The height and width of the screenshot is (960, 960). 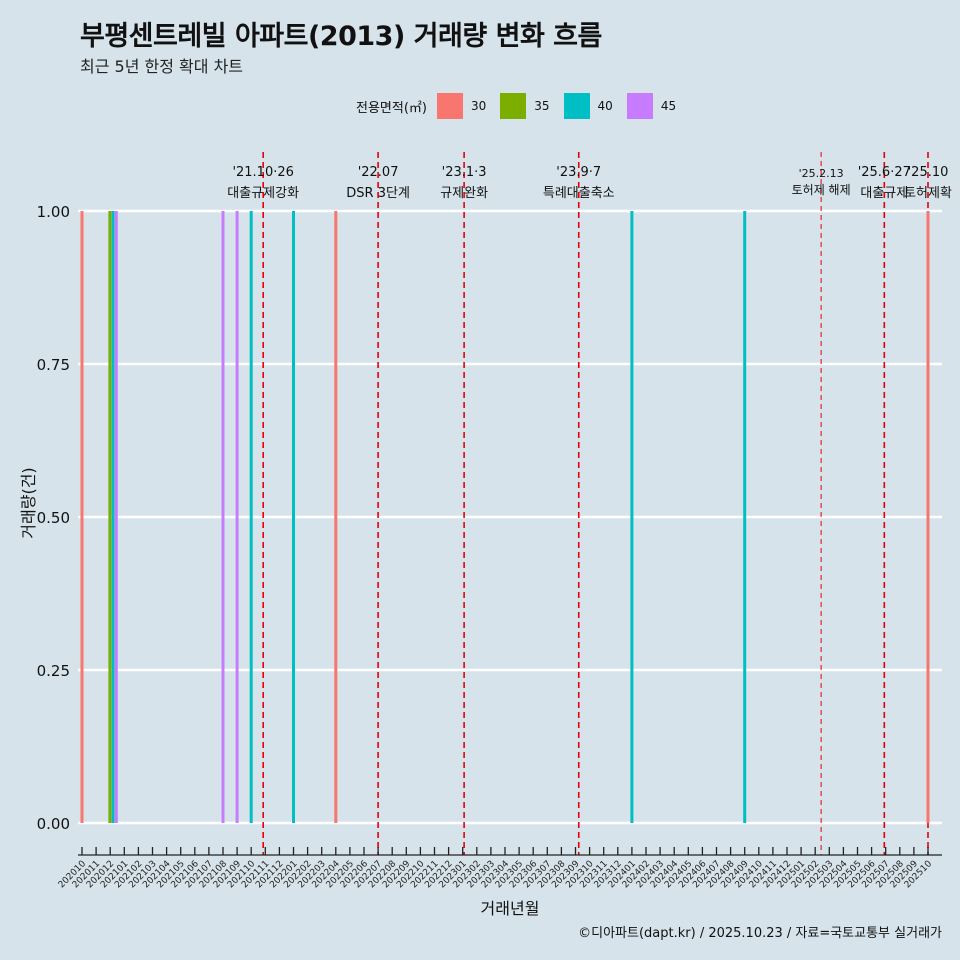 I want to click on legend-label-35: 35, so click(x=542, y=106).